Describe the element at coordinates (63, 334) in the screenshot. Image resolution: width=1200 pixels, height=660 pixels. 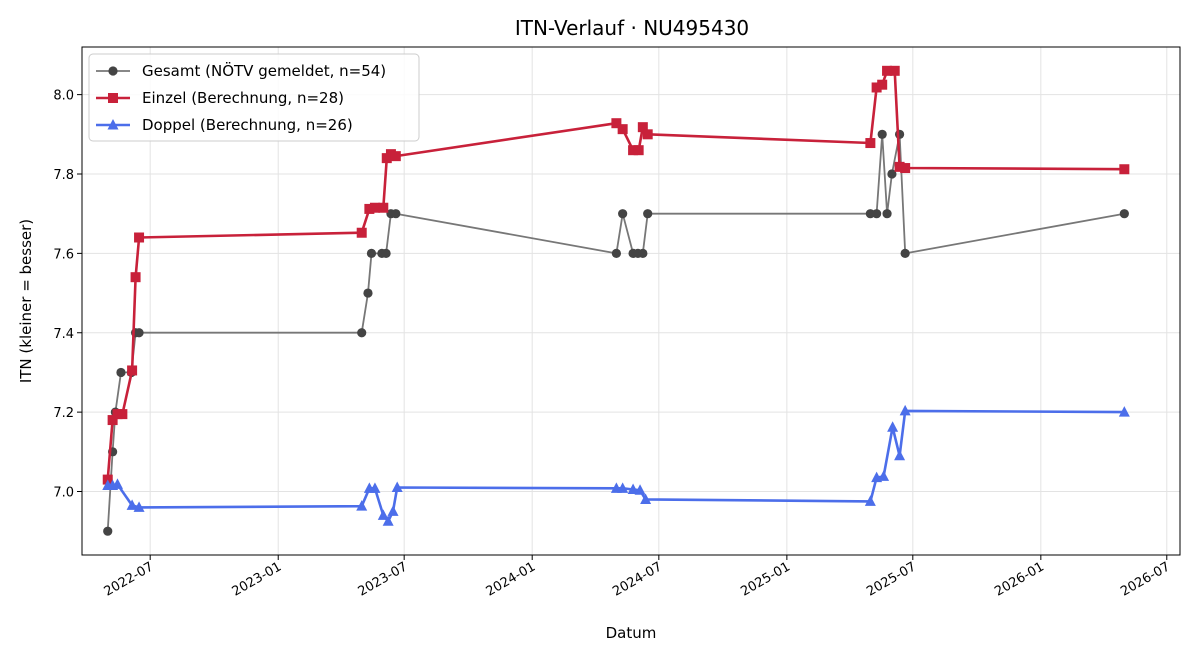
I see `y-tick-label: 7.4` at that location.